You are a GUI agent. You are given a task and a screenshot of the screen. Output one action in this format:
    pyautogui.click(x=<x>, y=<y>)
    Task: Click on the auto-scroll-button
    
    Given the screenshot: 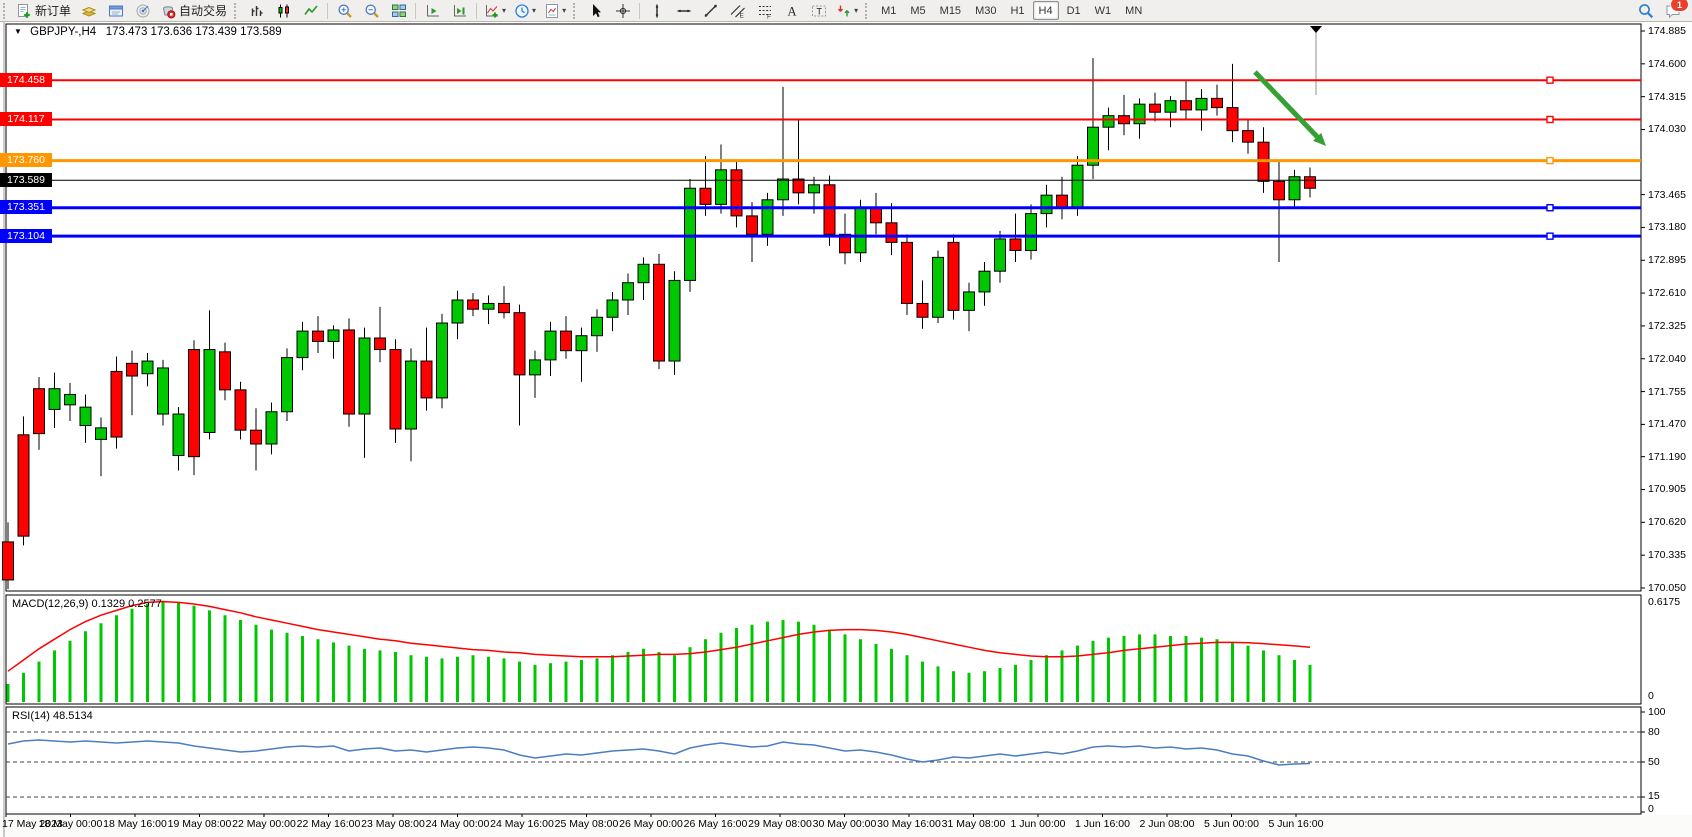 What is the action you would take?
    pyautogui.click(x=432, y=10)
    